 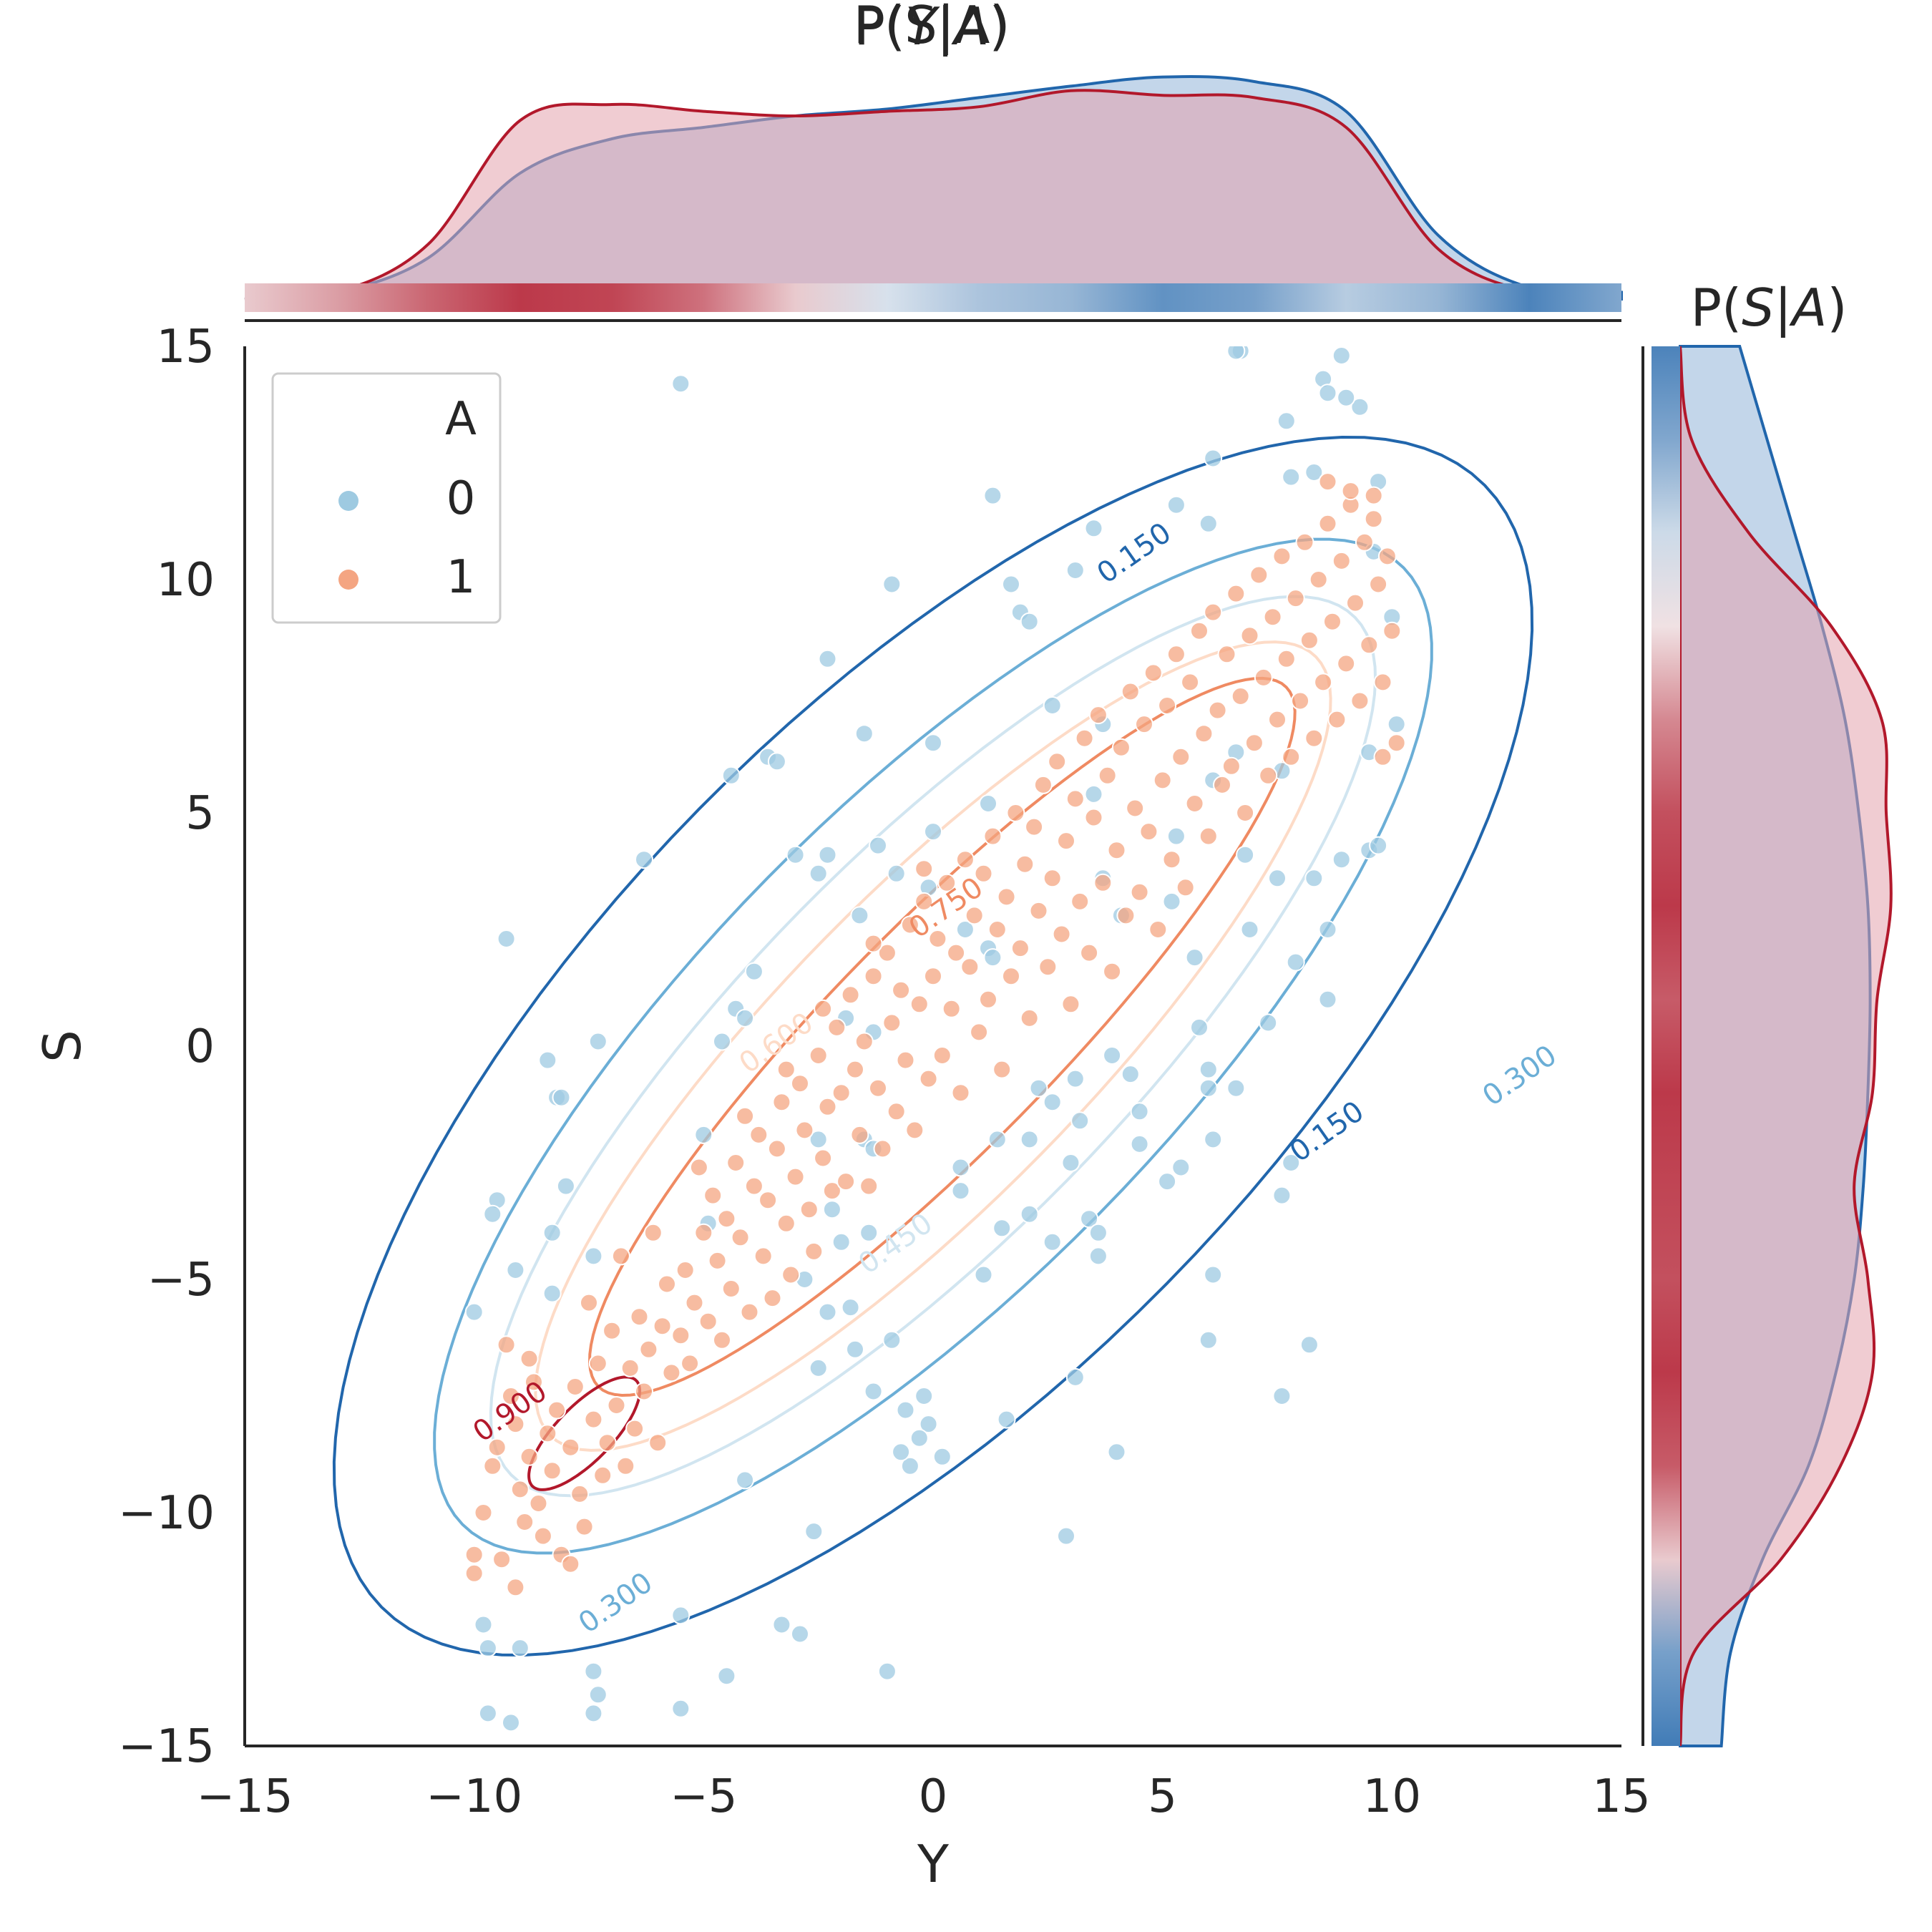 I want to click on right-marginal-panel: P(S|A), so click(x=1767, y=1012).